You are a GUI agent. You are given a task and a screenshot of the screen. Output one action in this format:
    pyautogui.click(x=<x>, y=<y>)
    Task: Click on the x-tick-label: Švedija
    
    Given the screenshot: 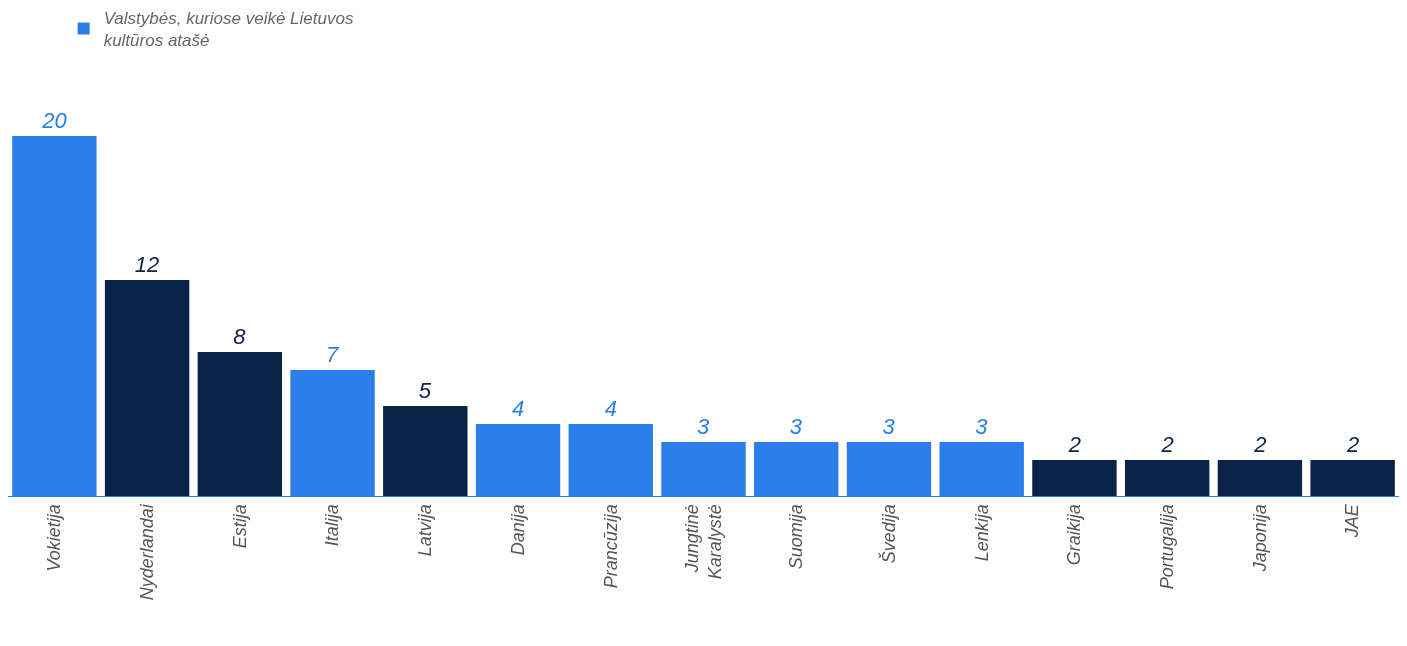 What is the action you would take?
    pyautogui.click(x=888, y=534)
    